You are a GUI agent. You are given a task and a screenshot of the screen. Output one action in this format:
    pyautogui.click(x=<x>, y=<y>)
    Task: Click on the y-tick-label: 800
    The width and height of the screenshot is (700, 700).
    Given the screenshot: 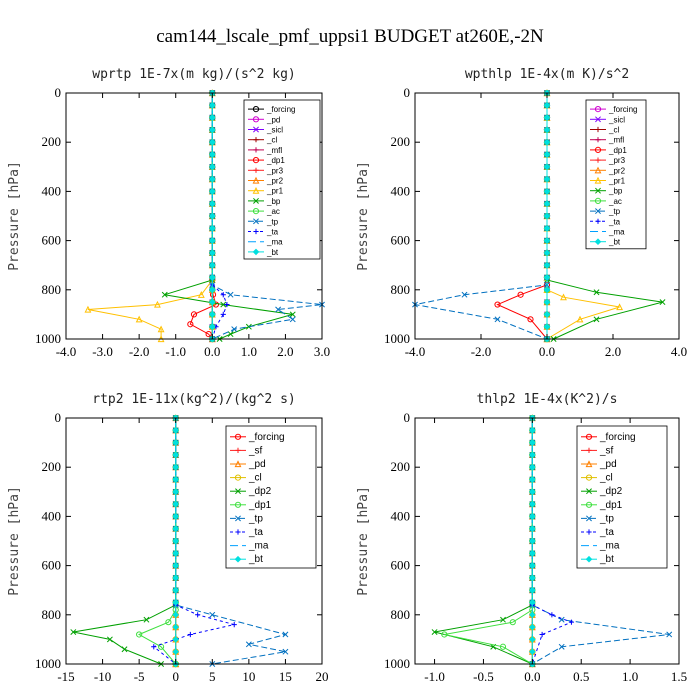 What is the action you would take?
    pyautogui.click(x=401, y=289)
    